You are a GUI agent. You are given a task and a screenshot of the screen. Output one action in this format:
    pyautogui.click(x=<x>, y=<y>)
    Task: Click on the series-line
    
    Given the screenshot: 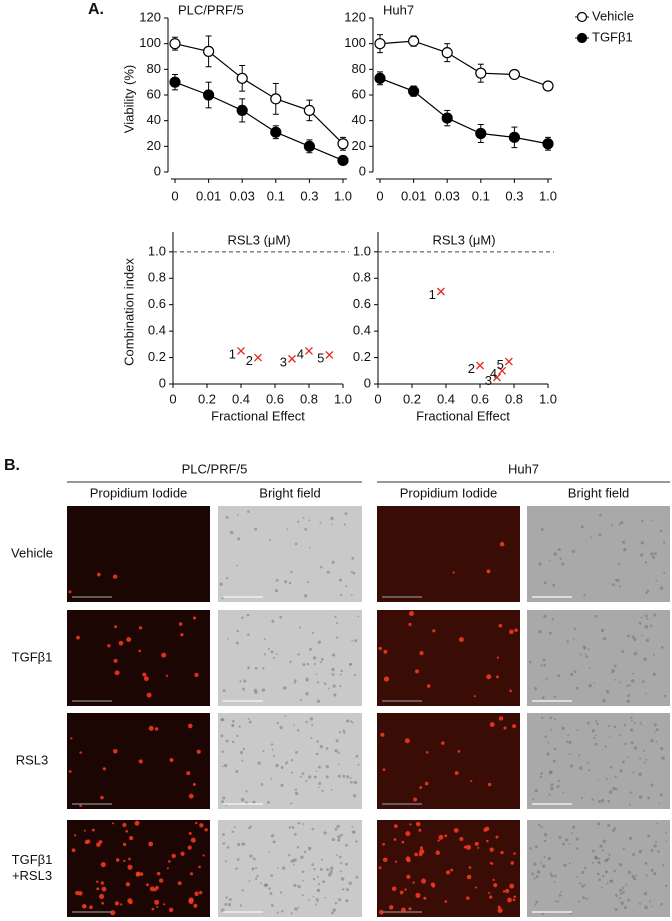 What is the action you would take?
    pyautogui.click(x=464, y=111)
    